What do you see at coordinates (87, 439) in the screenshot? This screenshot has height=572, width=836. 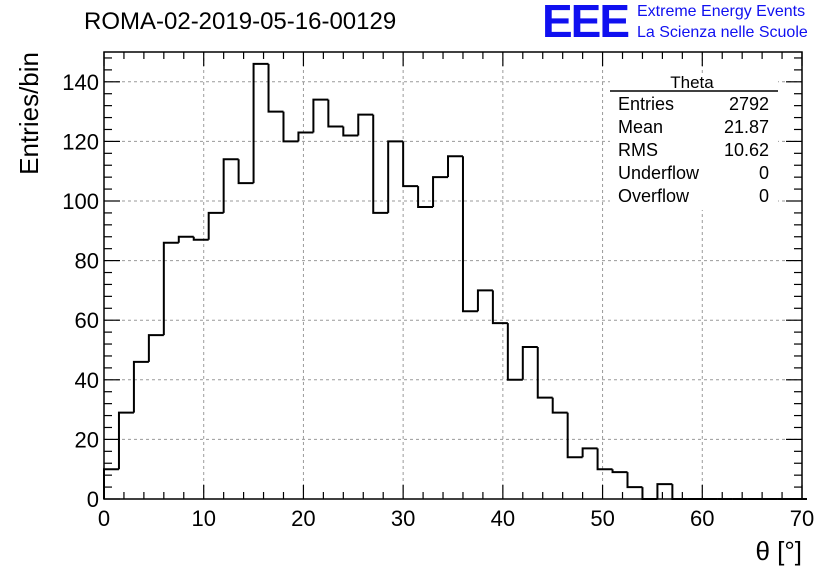 I see `y-tick-label: 20` at bounding box center [87, 439].